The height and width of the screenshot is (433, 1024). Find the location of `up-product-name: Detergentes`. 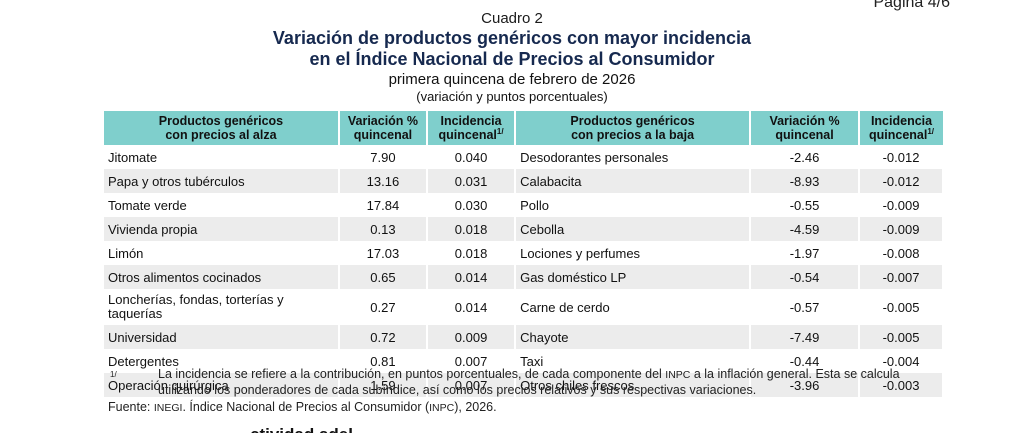

up-product-name: Detergentes is located at coordinates (222, 361).